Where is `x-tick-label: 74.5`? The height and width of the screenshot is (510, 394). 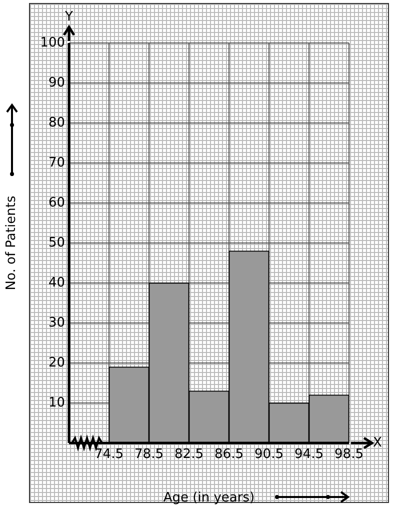
x-tick-label: 74.5 is located at coordinates (109, 454).